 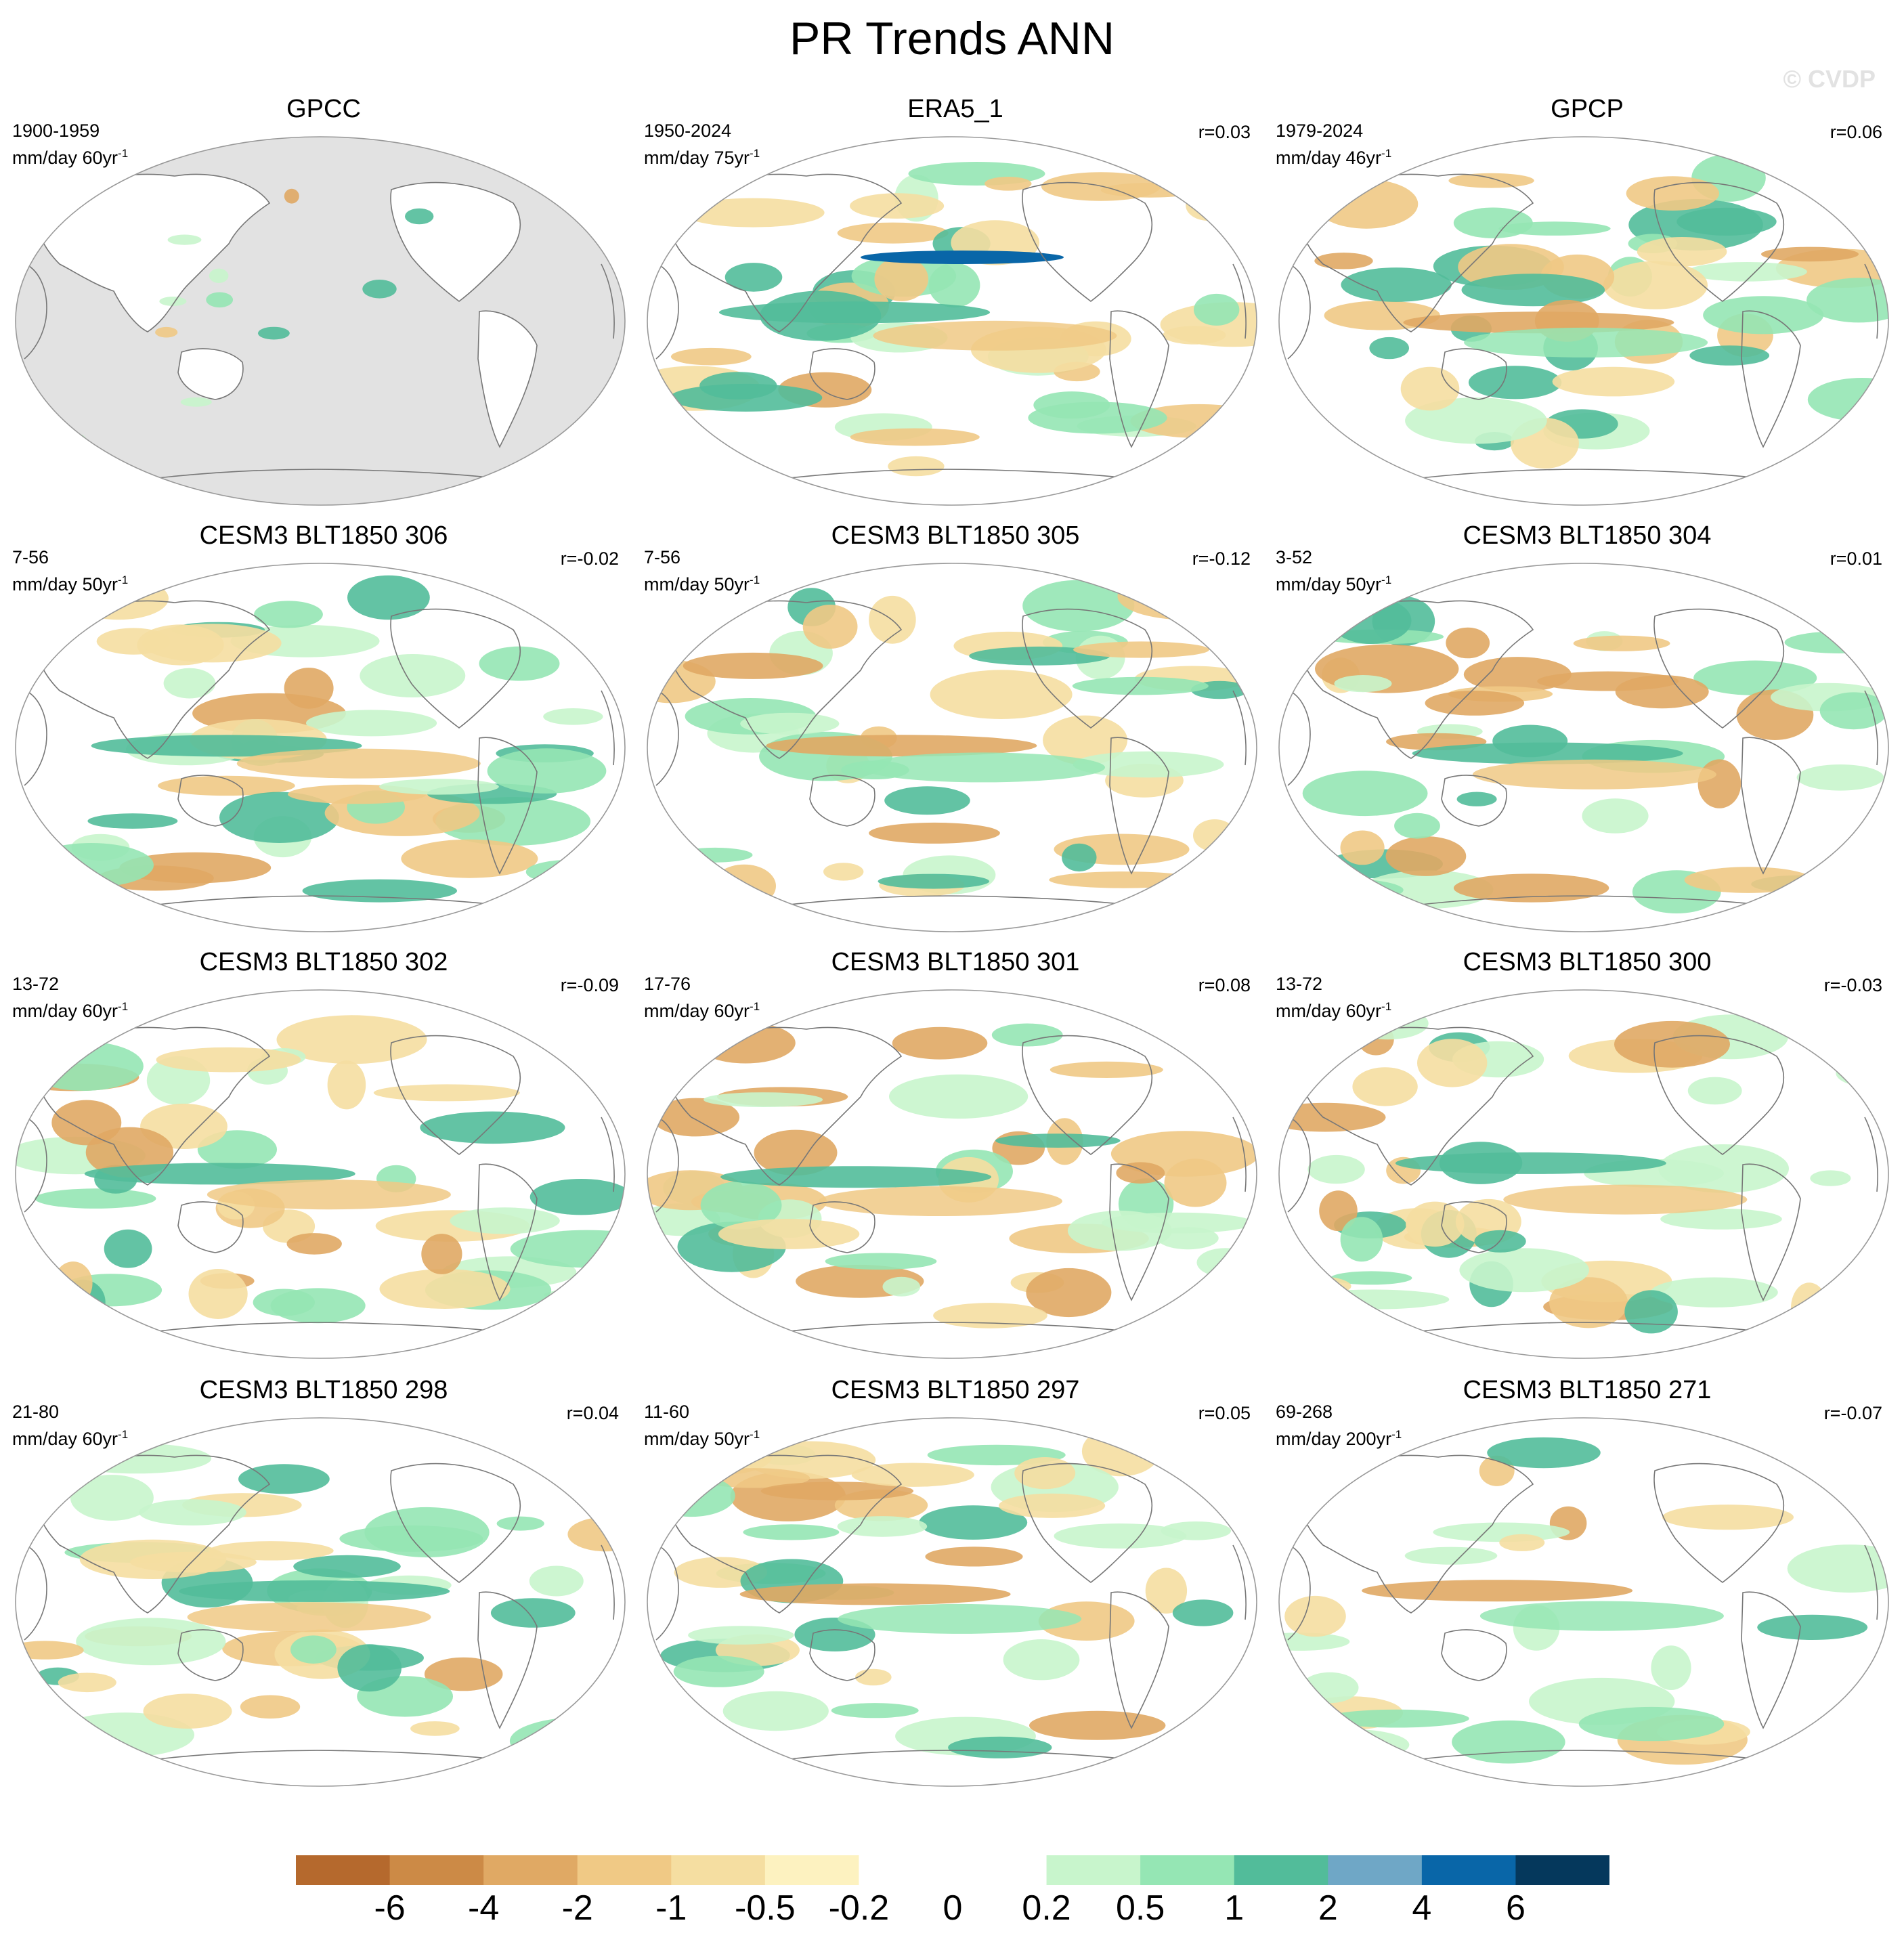 I want to click on pattern-correlation: r=0.08, so click(x=1225, y=985).